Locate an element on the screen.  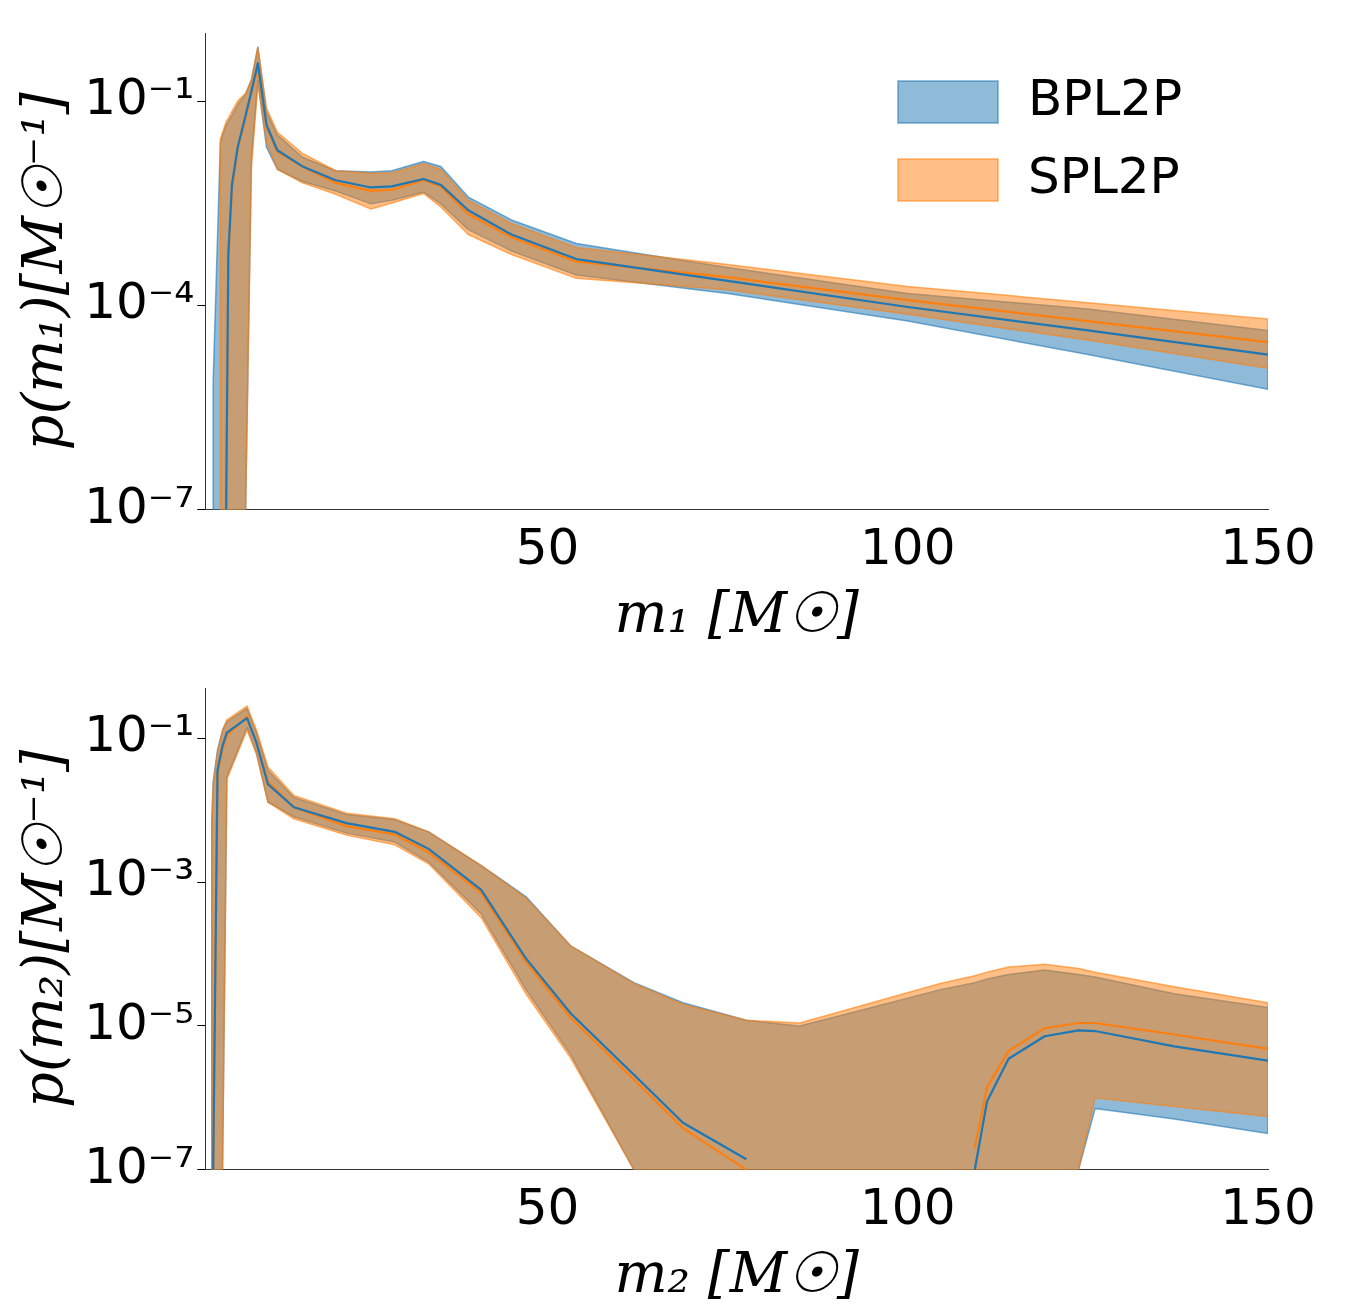
y-tick-label: 10⁻⁵ is located at coordinates (139, 1021).